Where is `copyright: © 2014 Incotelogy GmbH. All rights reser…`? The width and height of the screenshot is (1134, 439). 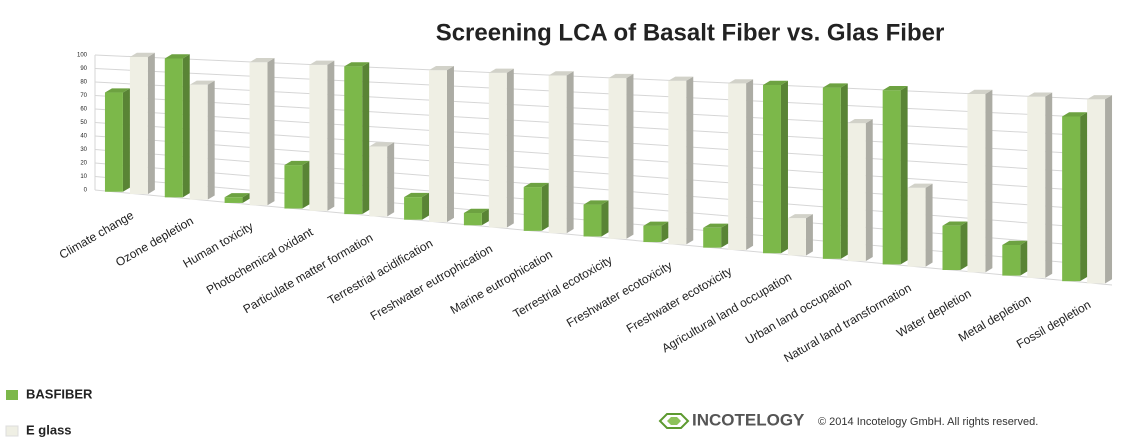
copyright: © 2014 Incotelogy GmbH. All rights reser… is located at coordinates (928, 422).